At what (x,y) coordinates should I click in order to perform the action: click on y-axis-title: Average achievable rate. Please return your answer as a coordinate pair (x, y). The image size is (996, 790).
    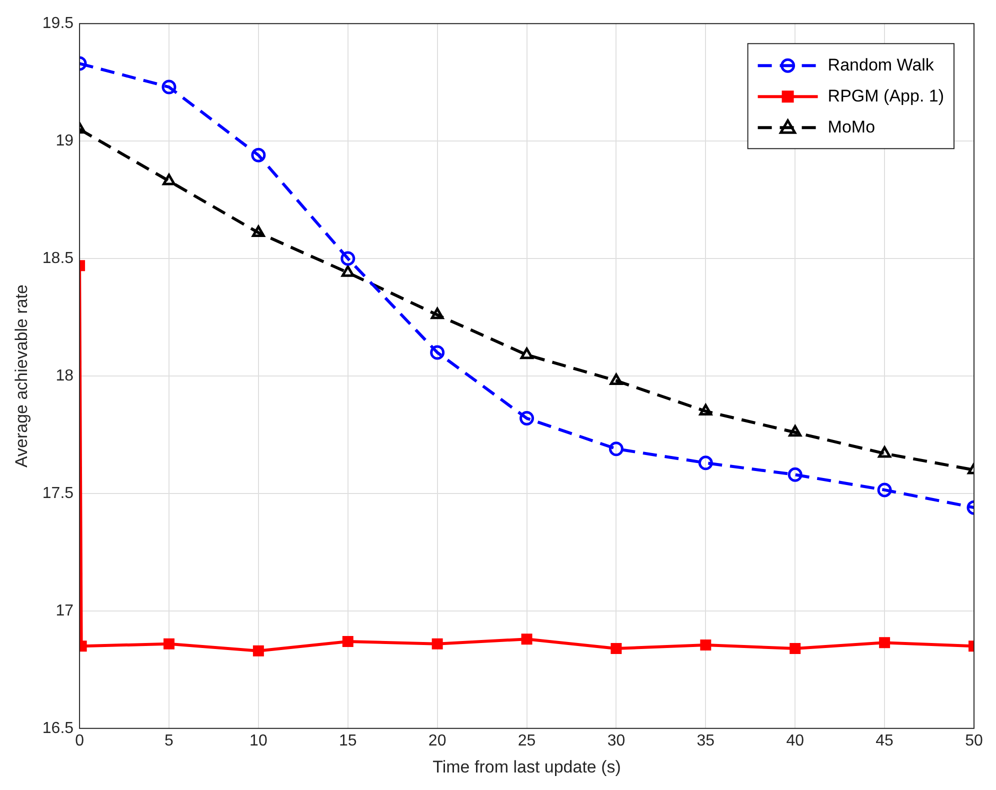
    Looking at the image, I should click on (21, 376).